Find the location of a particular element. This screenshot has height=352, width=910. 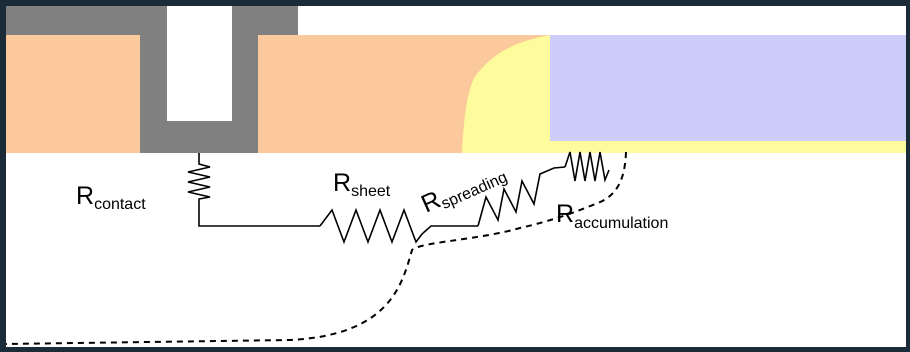

label-r-sheet-main: R is located at coordinates (342, 183).